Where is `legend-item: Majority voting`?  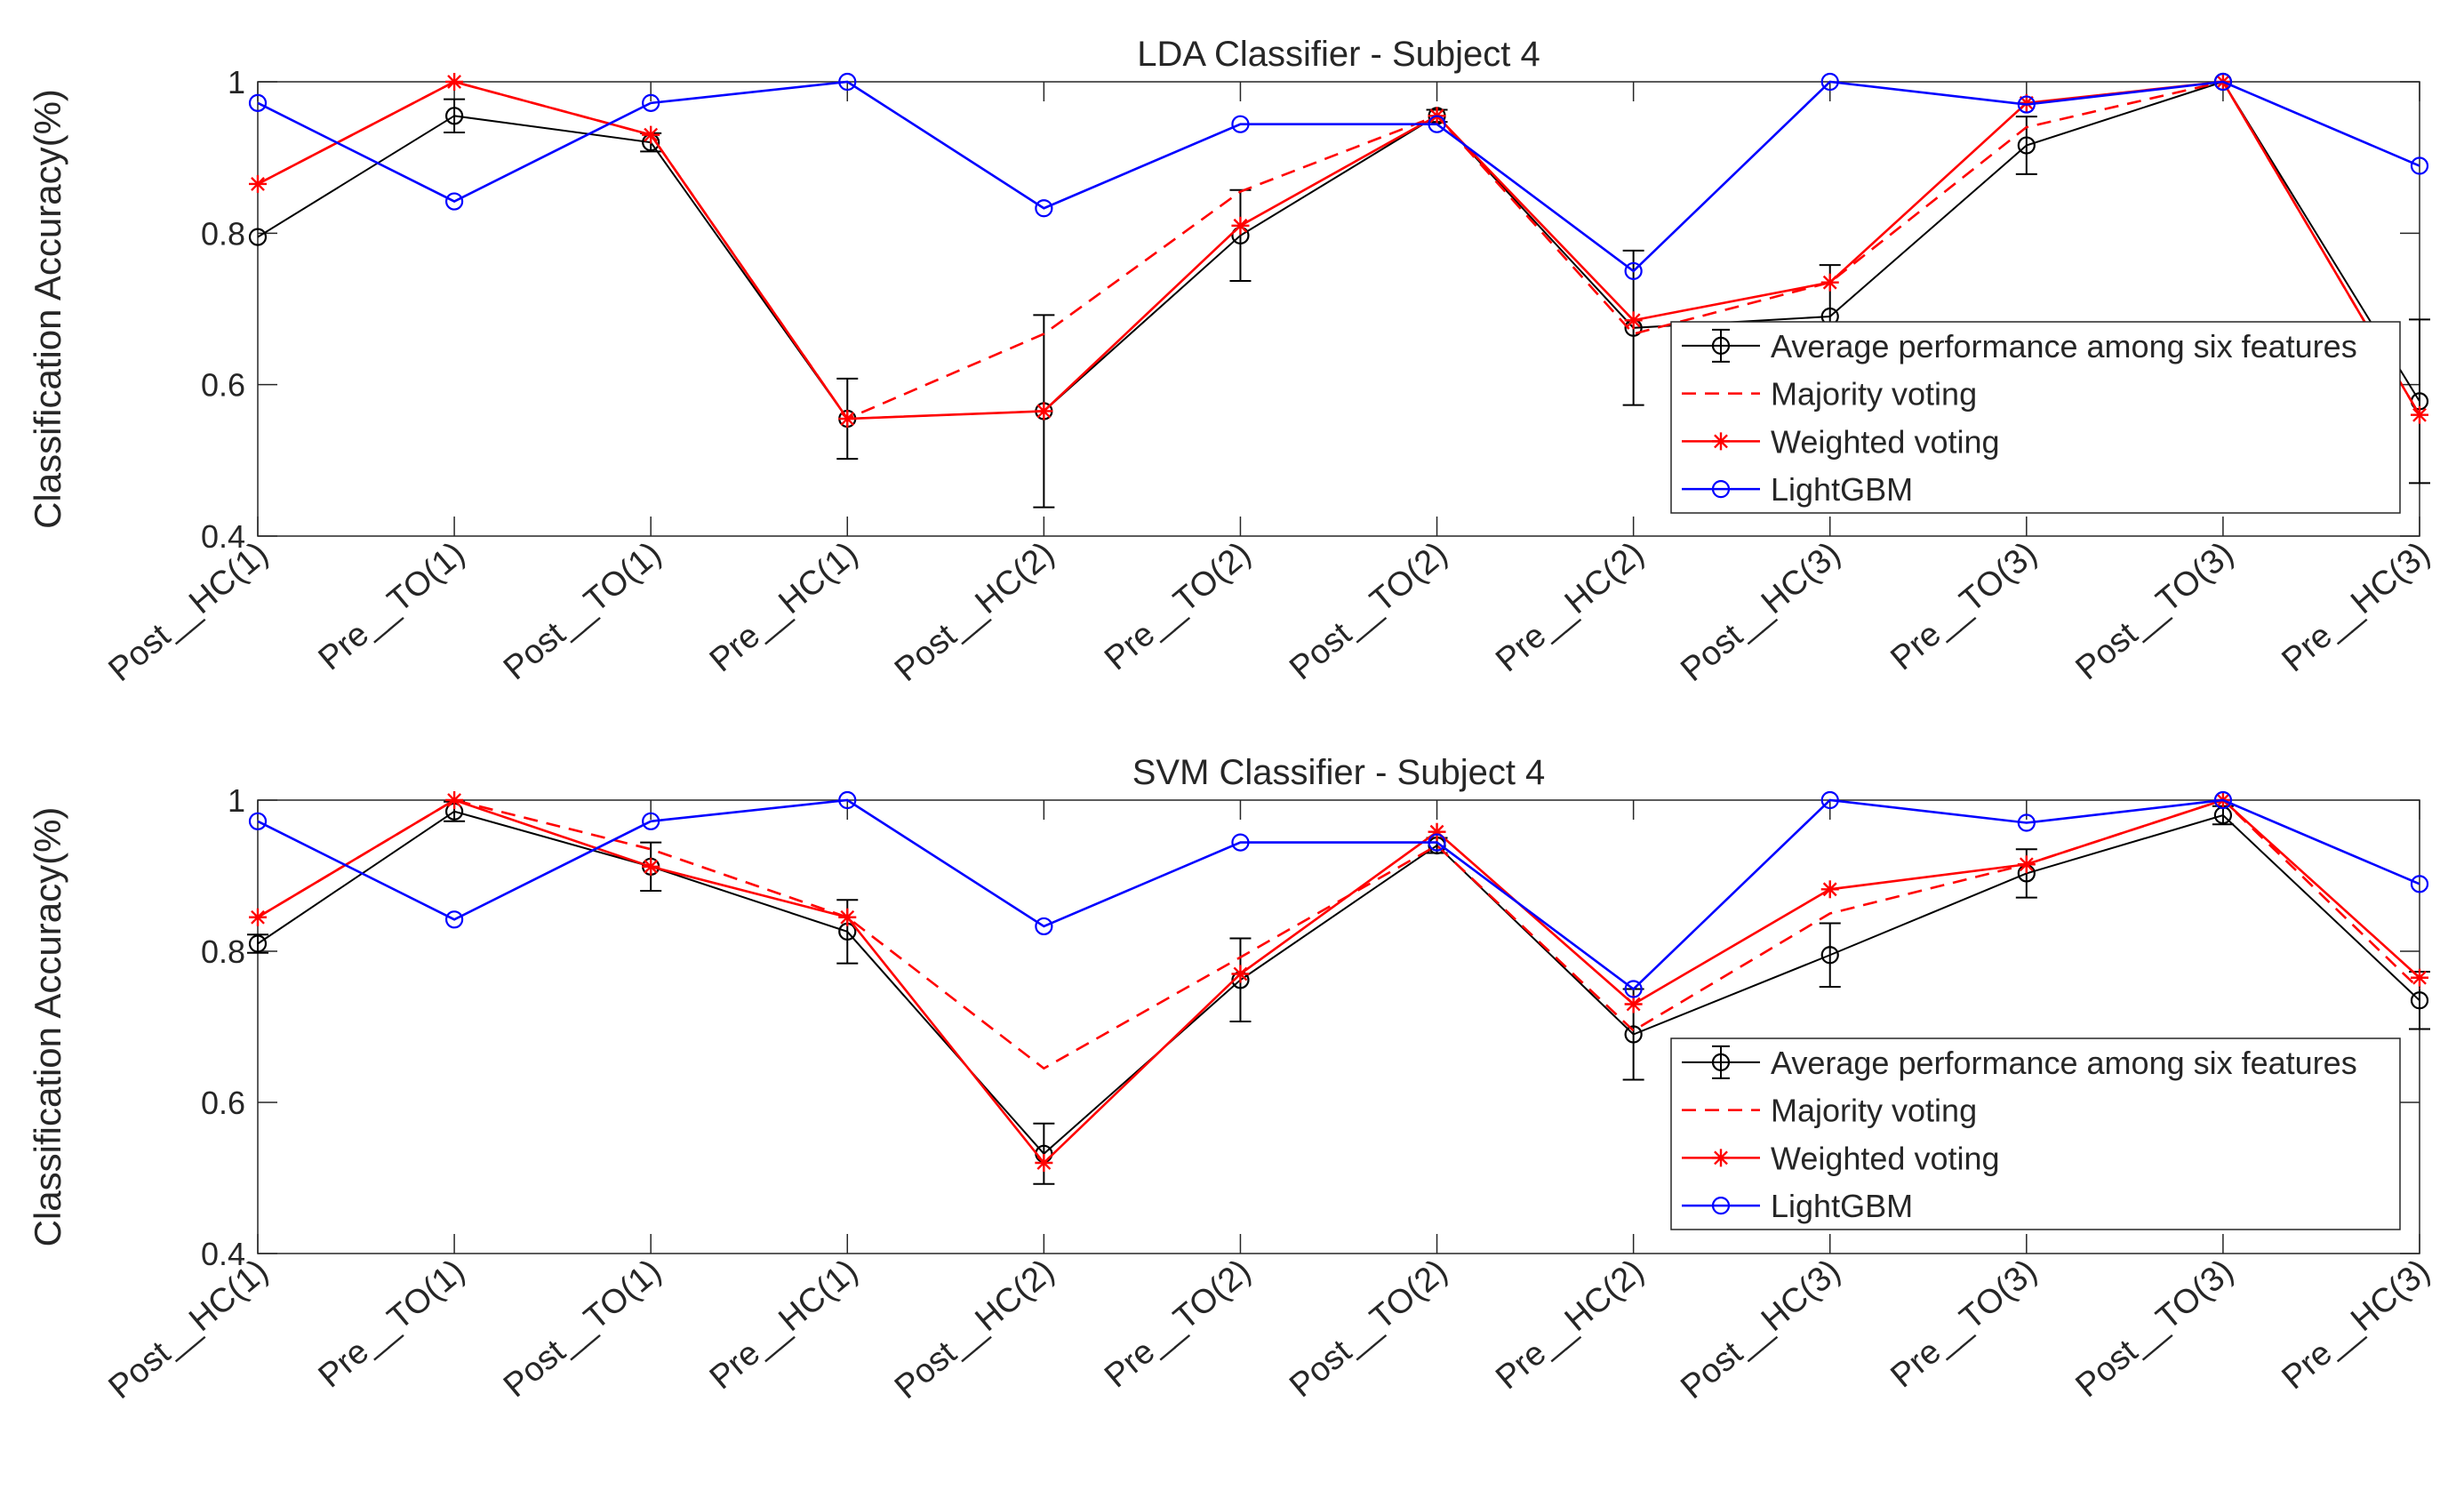 legend-item: Majority voting is located at coordinates (1829, 394).